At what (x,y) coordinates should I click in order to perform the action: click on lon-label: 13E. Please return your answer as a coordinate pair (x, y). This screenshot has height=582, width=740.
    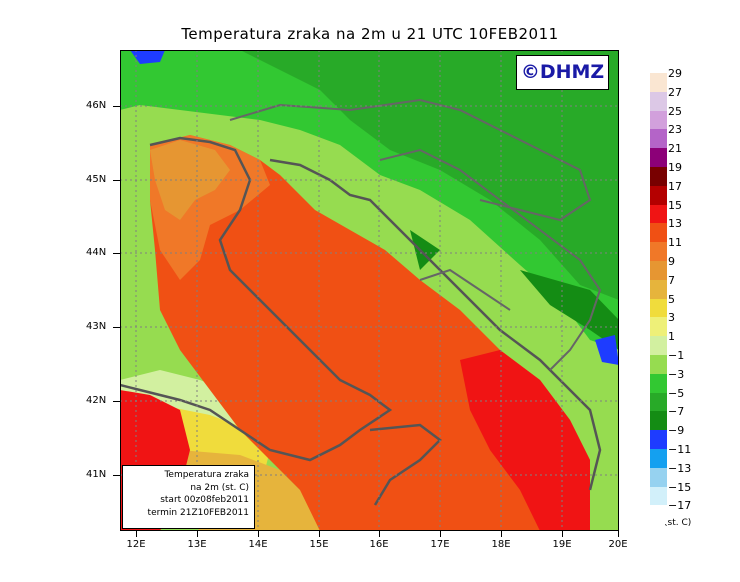
    Looking at the image, I should click on (197, 544).